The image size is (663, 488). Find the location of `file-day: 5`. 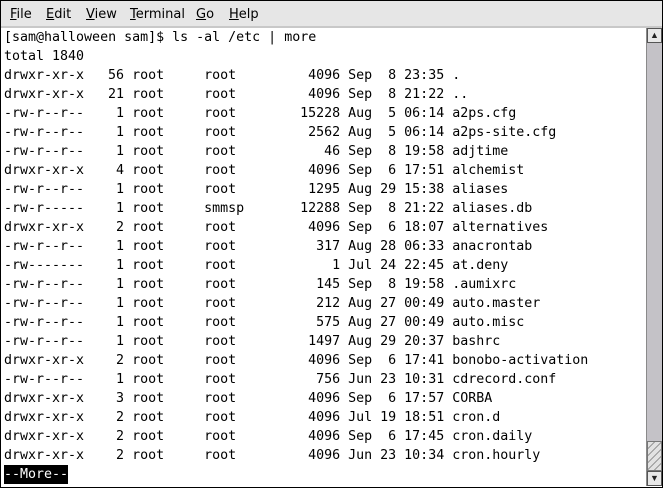

file-day: 5 is located at coordinates (392, 113).